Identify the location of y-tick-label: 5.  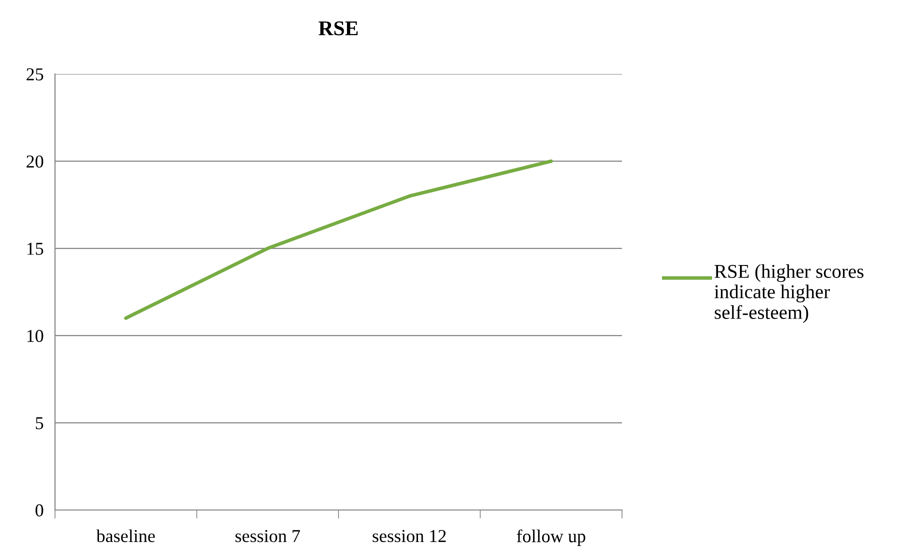
(40, 423).